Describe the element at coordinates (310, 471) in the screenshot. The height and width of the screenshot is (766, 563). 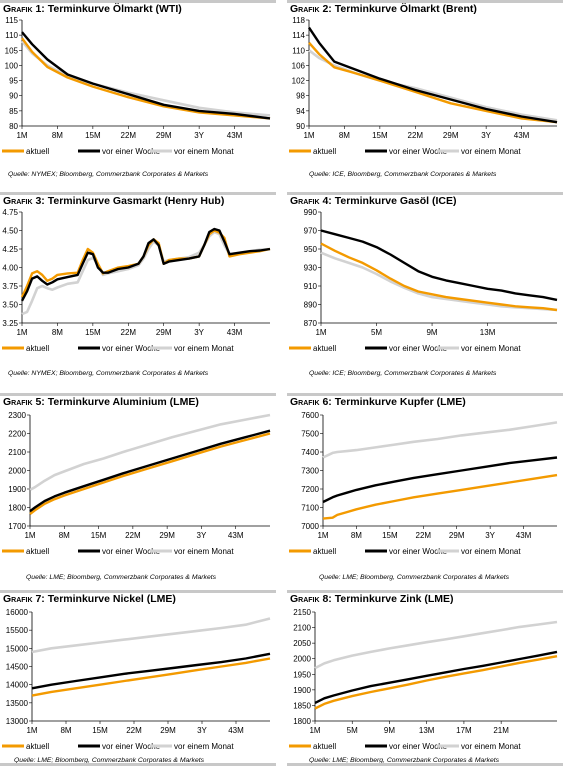
I see `y-tick-label: 7300` at that location.